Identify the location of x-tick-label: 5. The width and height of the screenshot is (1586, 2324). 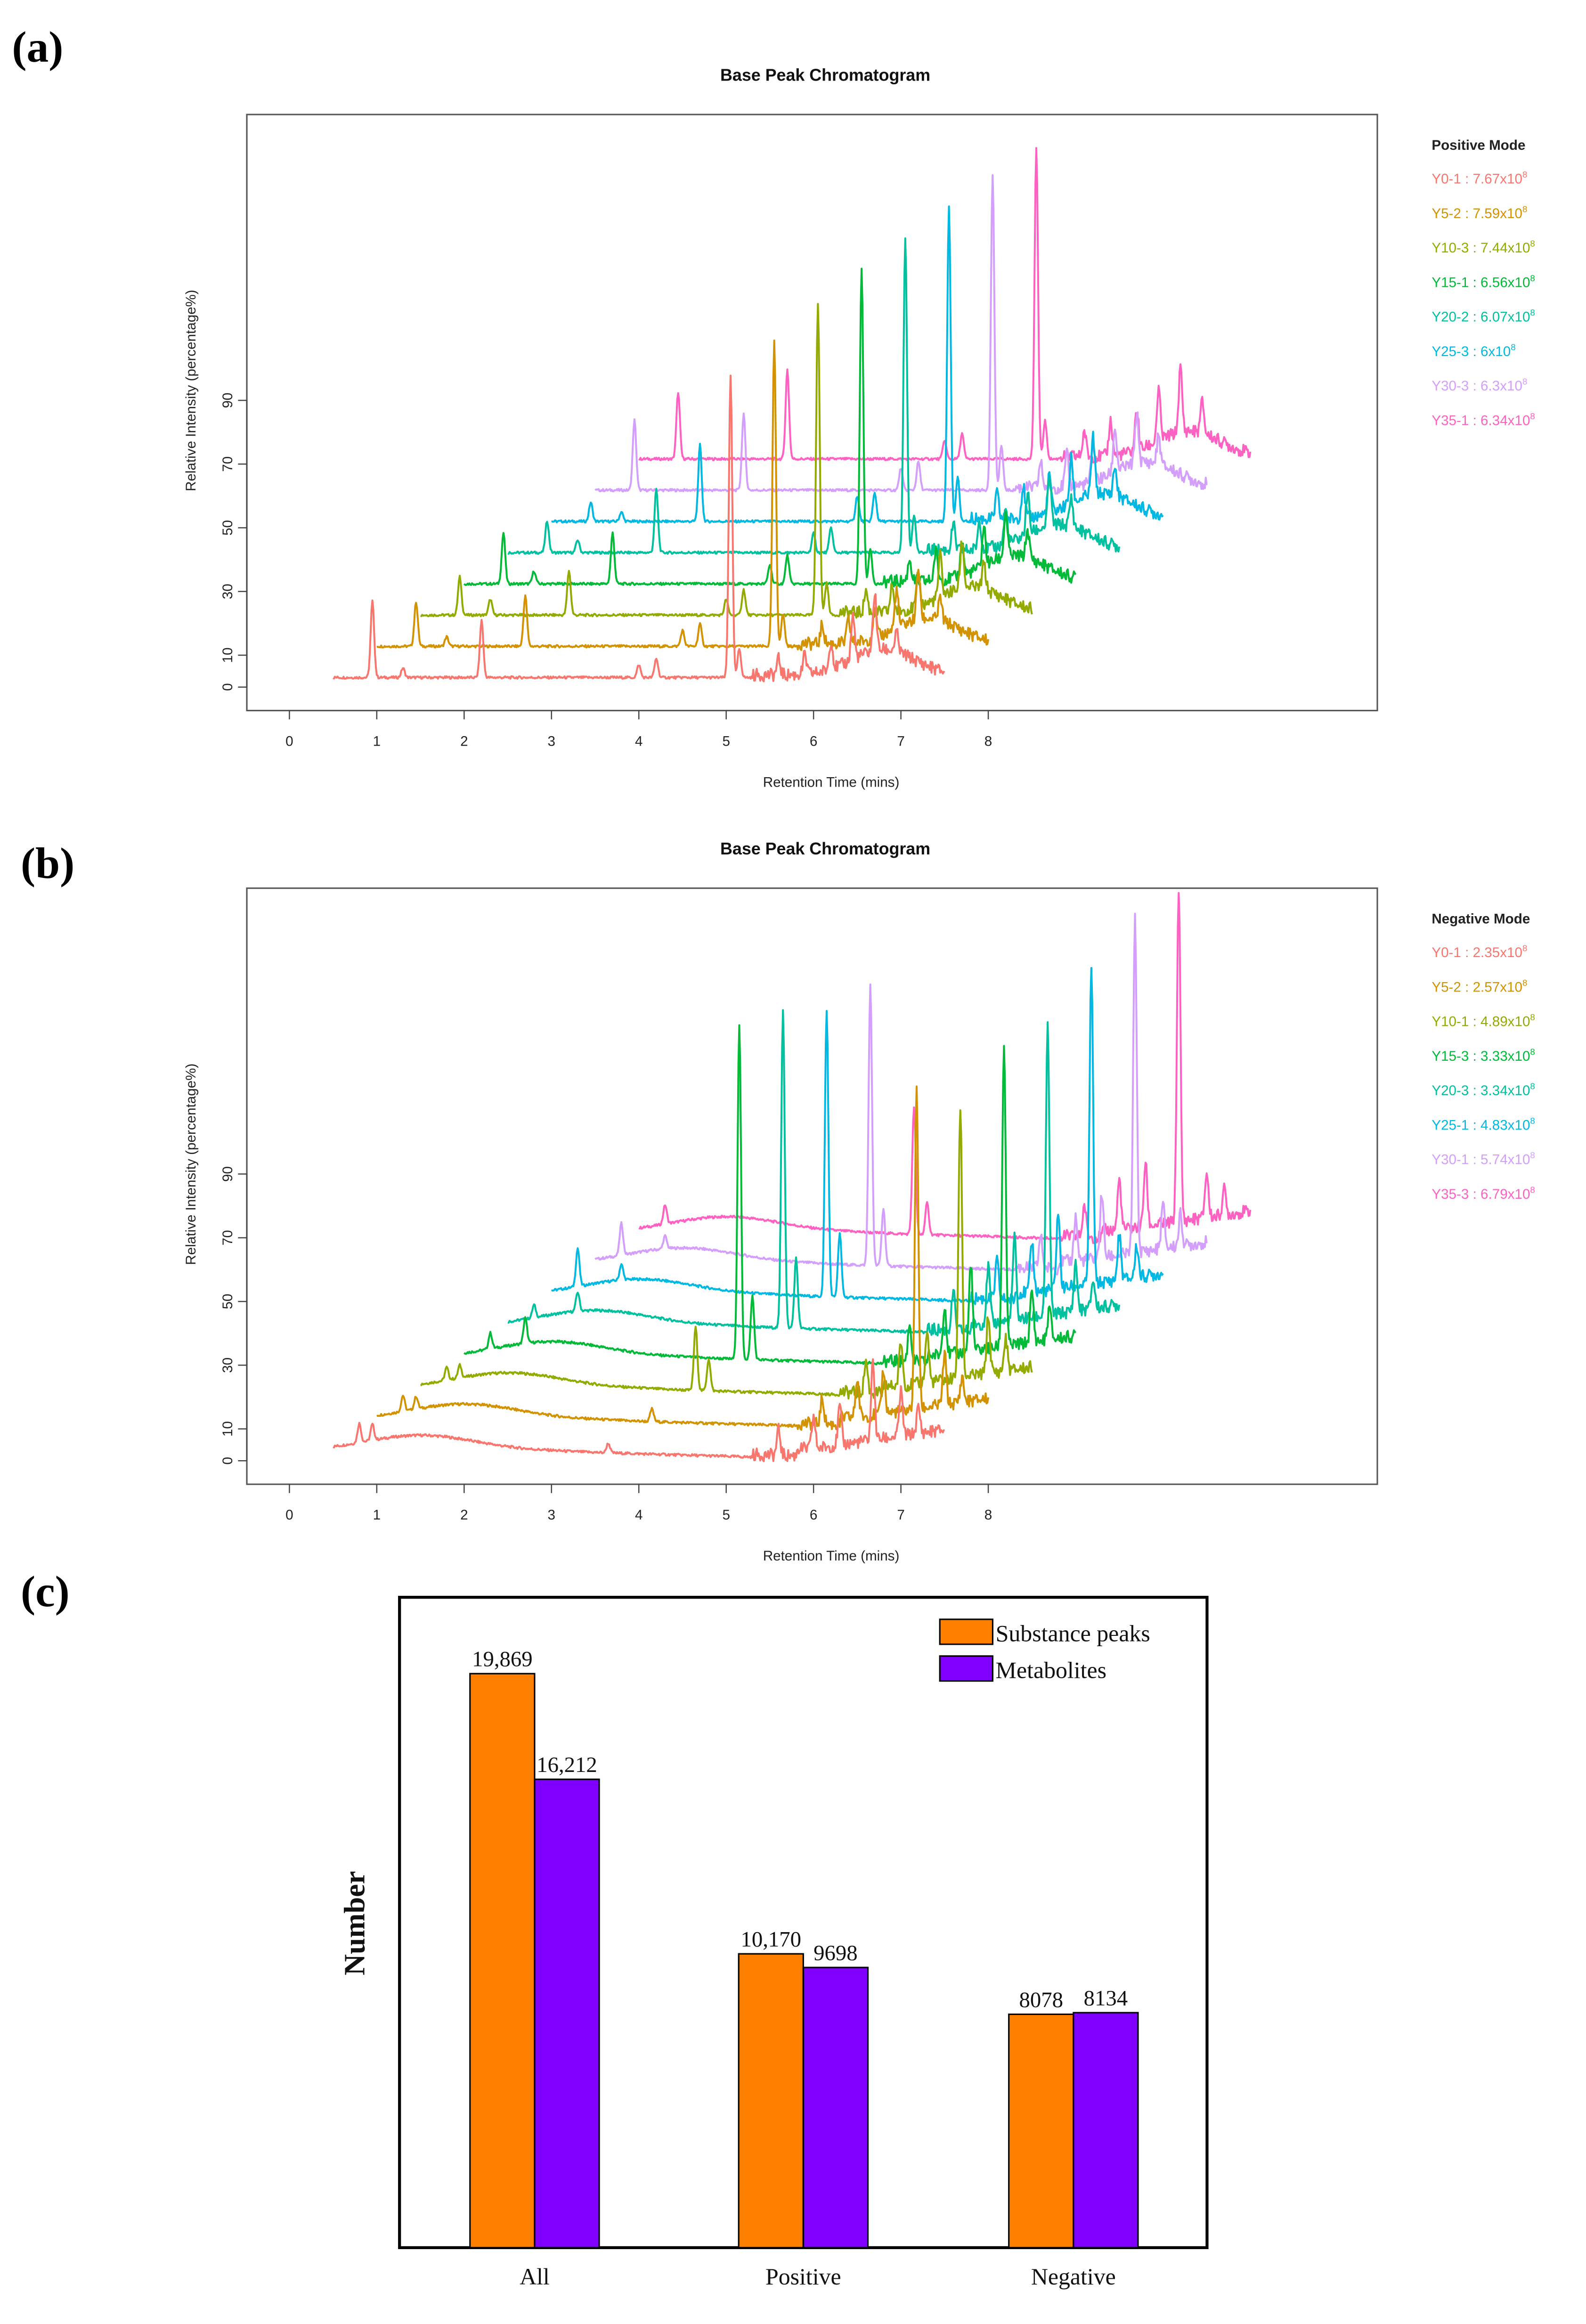
(726, 741).